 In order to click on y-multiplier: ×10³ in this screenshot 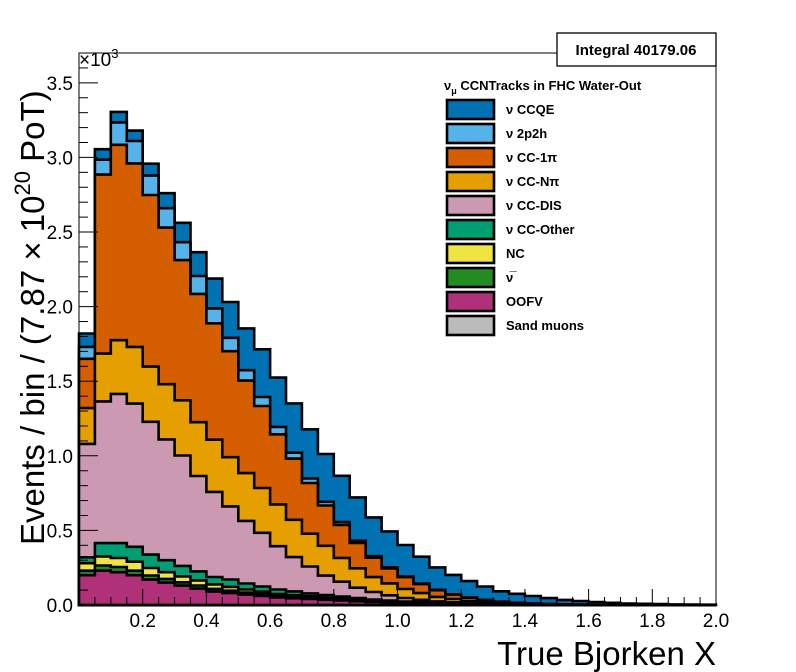, I will do `click(98, 58)`.